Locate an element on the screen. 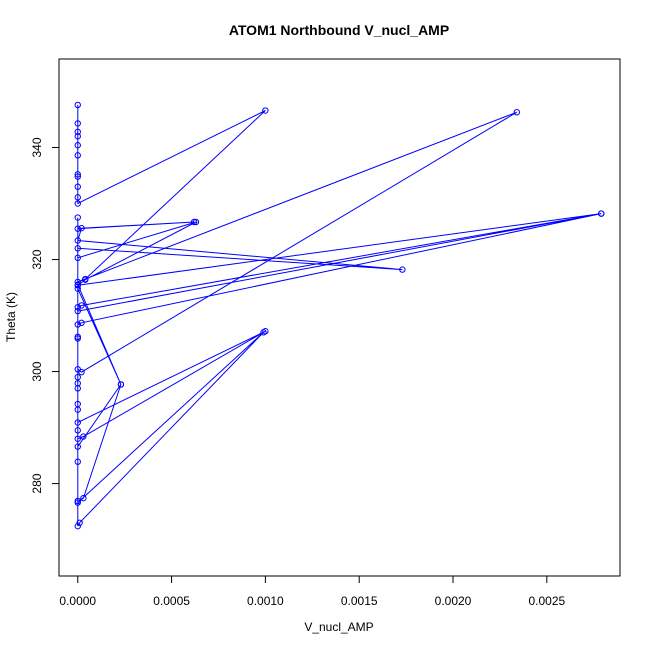 The image size is (650, 650). x-axis: 0.0000 0.0005 0.0010 0.0015 0.0020 0.0025 is located at coordinates (312, 591).